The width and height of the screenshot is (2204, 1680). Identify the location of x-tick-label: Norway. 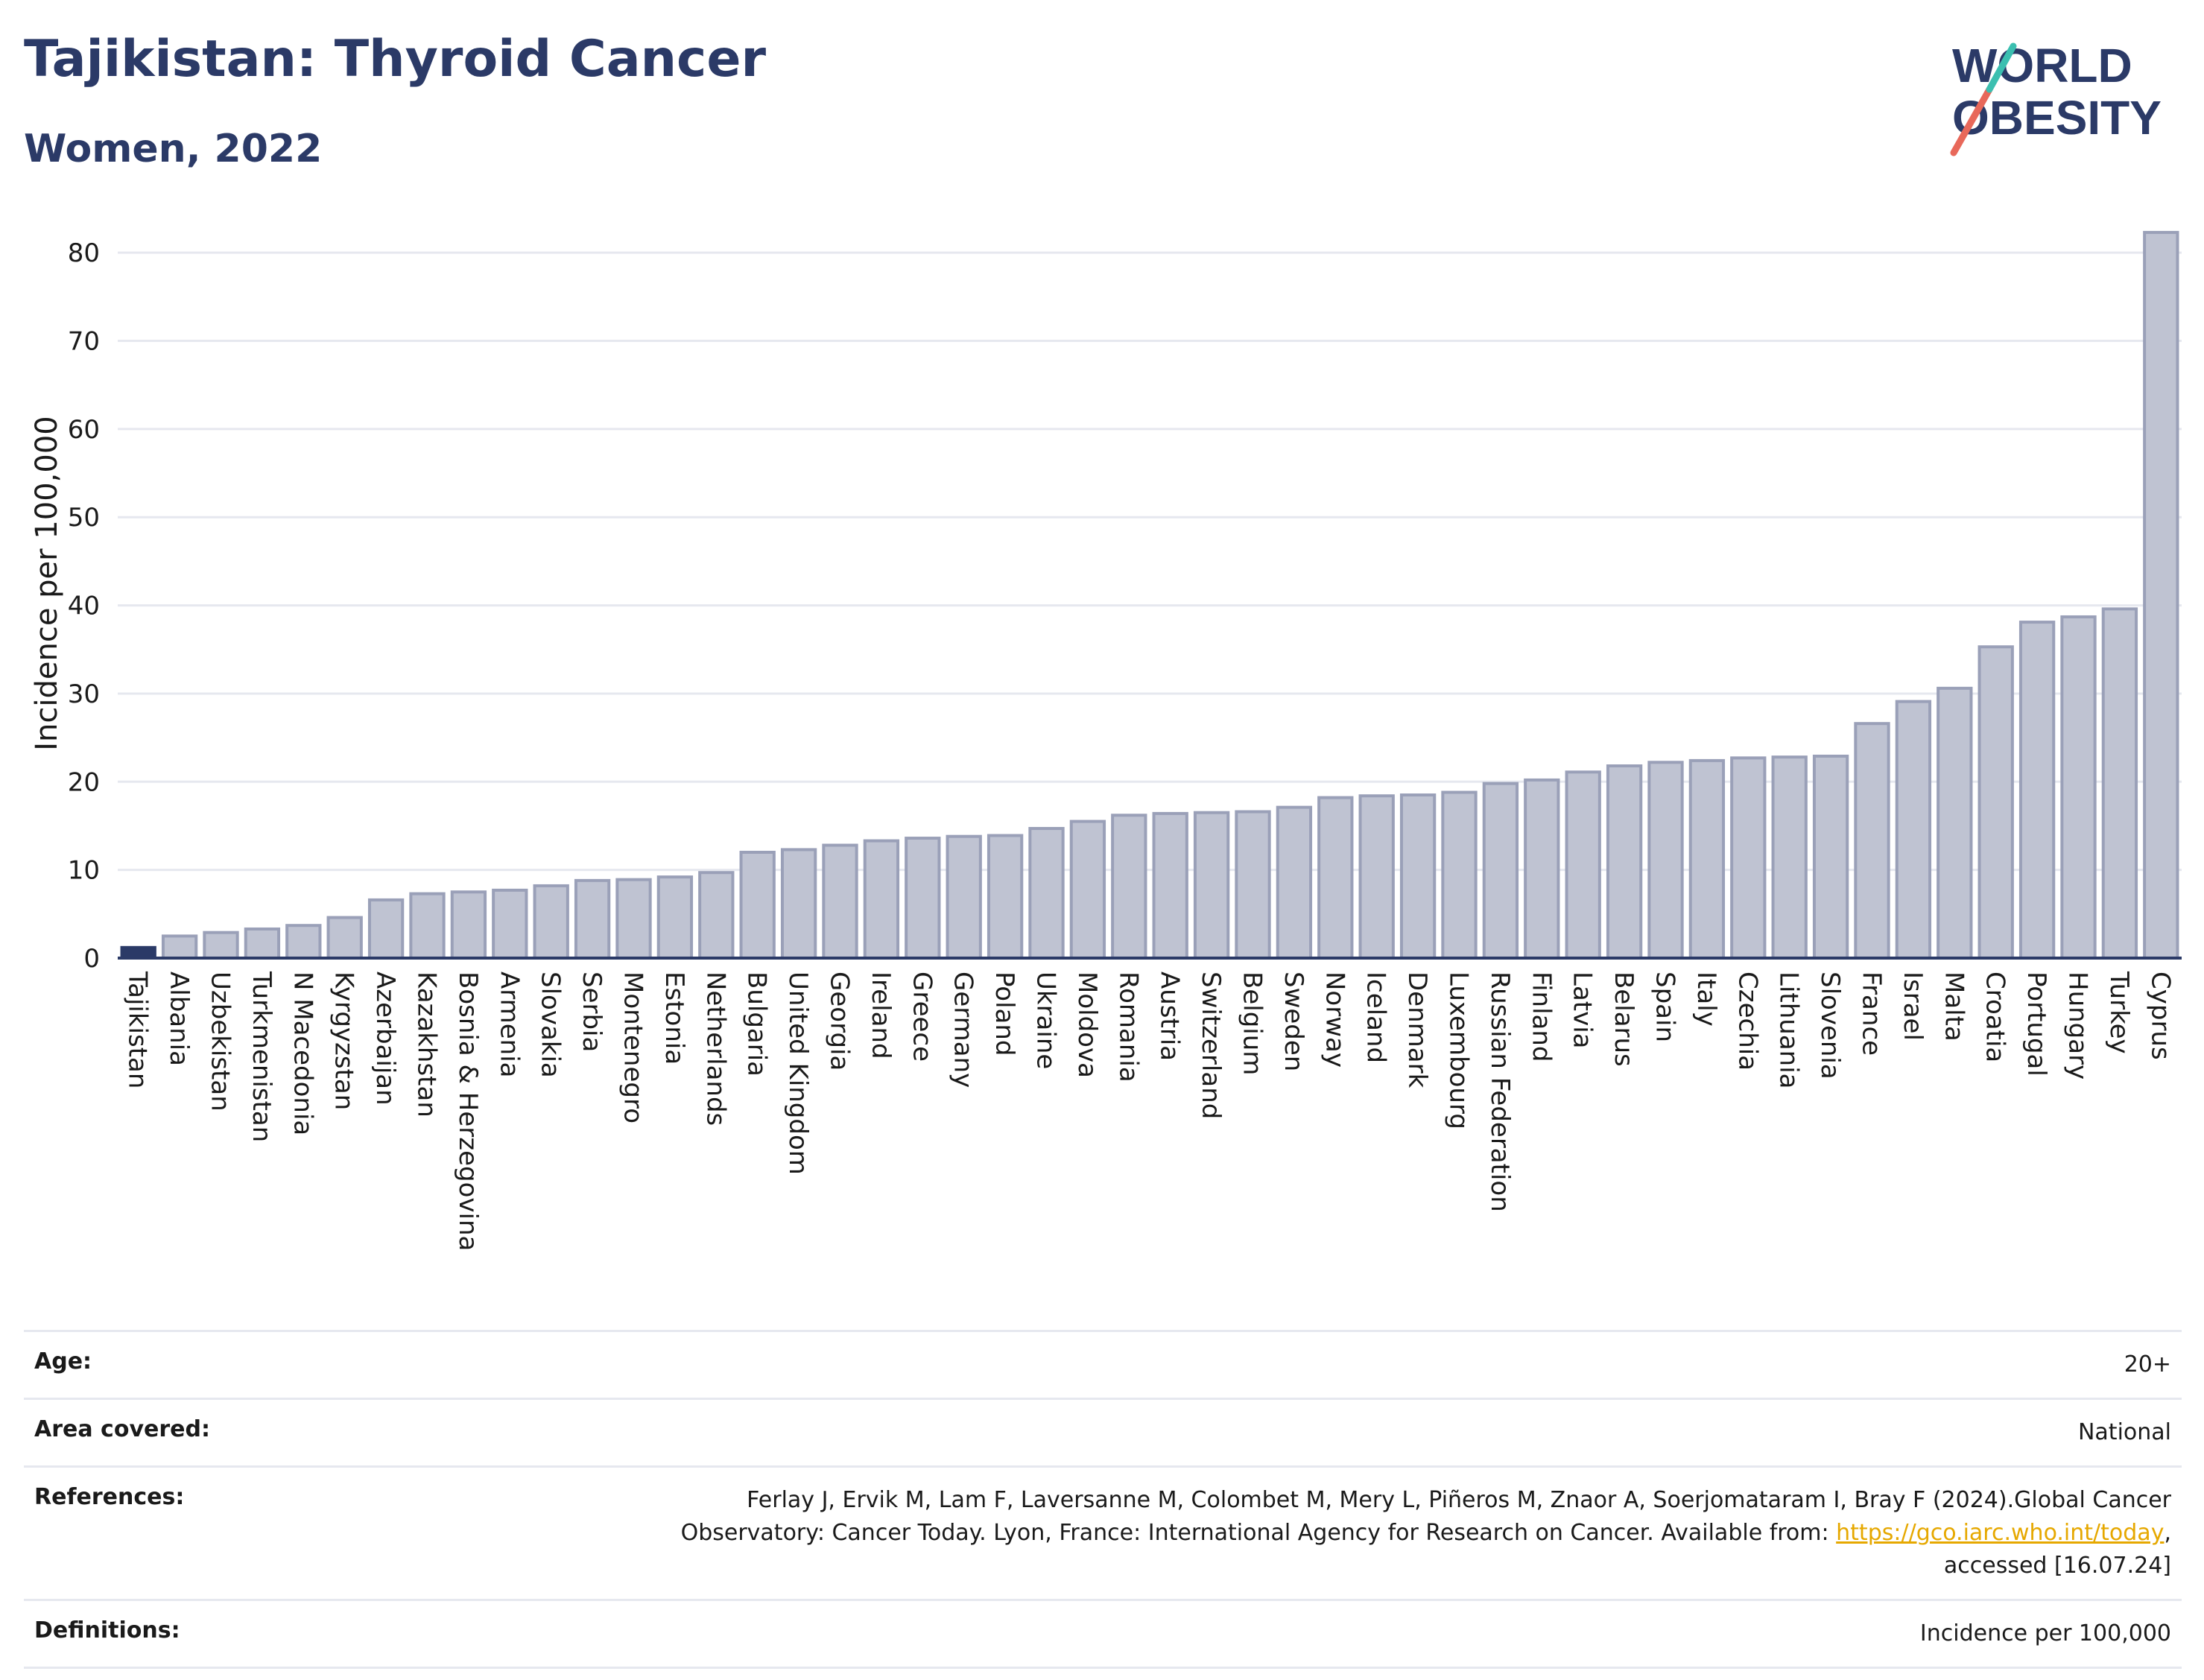
(1334, 1019).